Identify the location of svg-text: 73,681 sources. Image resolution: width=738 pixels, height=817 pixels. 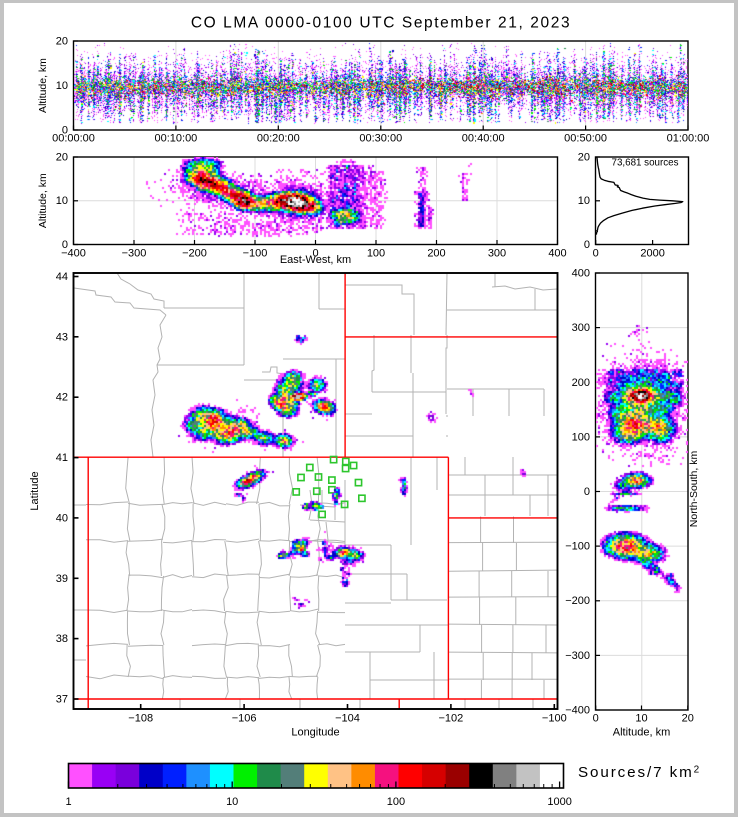
(645, 163).